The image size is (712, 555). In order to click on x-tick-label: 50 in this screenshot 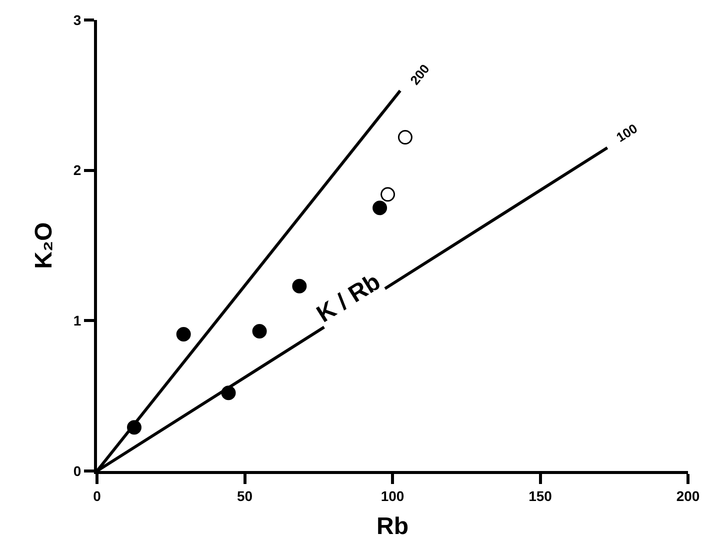, I will do `click(244, 496)`.